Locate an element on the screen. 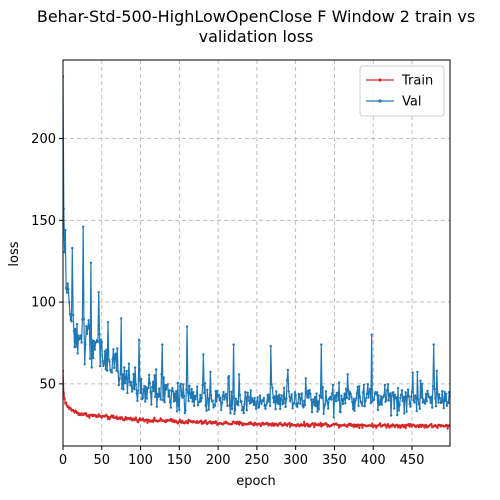  x-tick-label: 100 is located at coordinates (140, 460).